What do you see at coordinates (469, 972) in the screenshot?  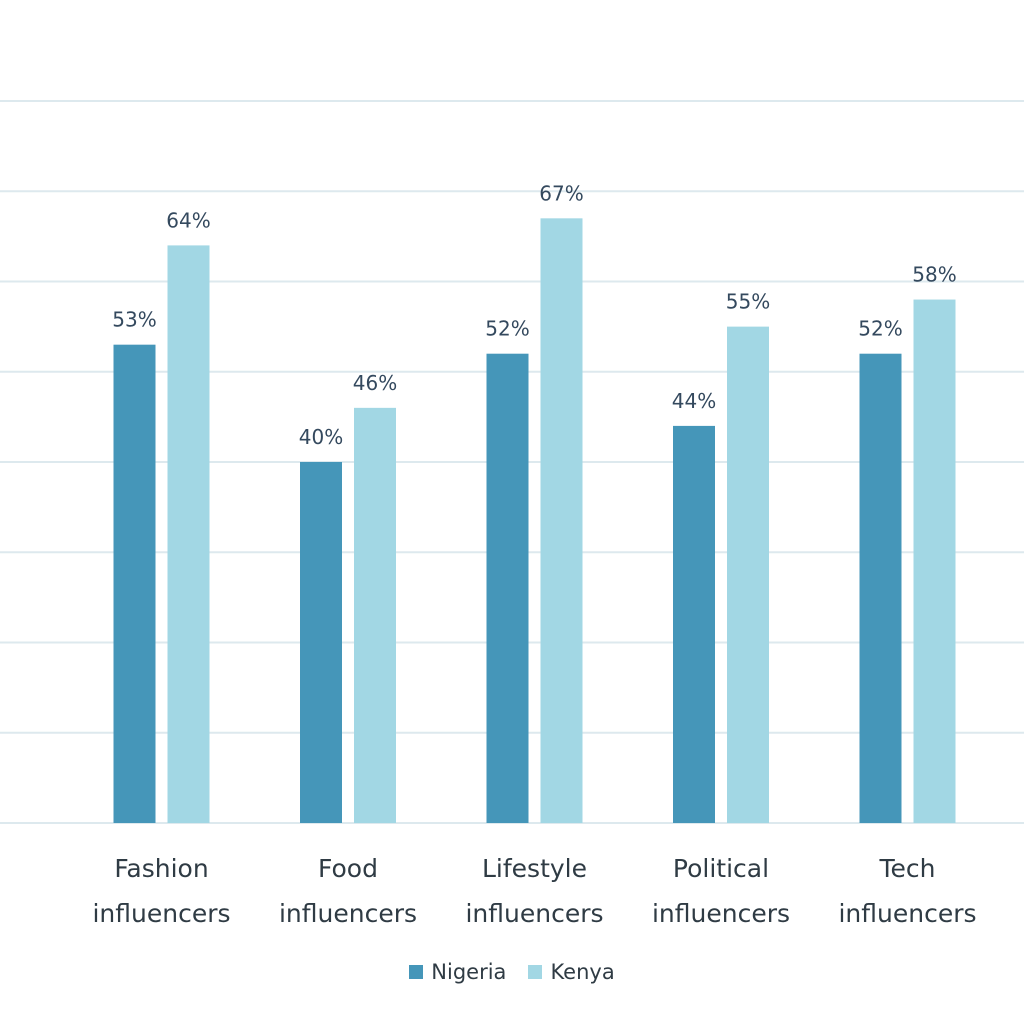 I see `legend-label-nigeria: Nigeria` at bounding box center [469, 972].